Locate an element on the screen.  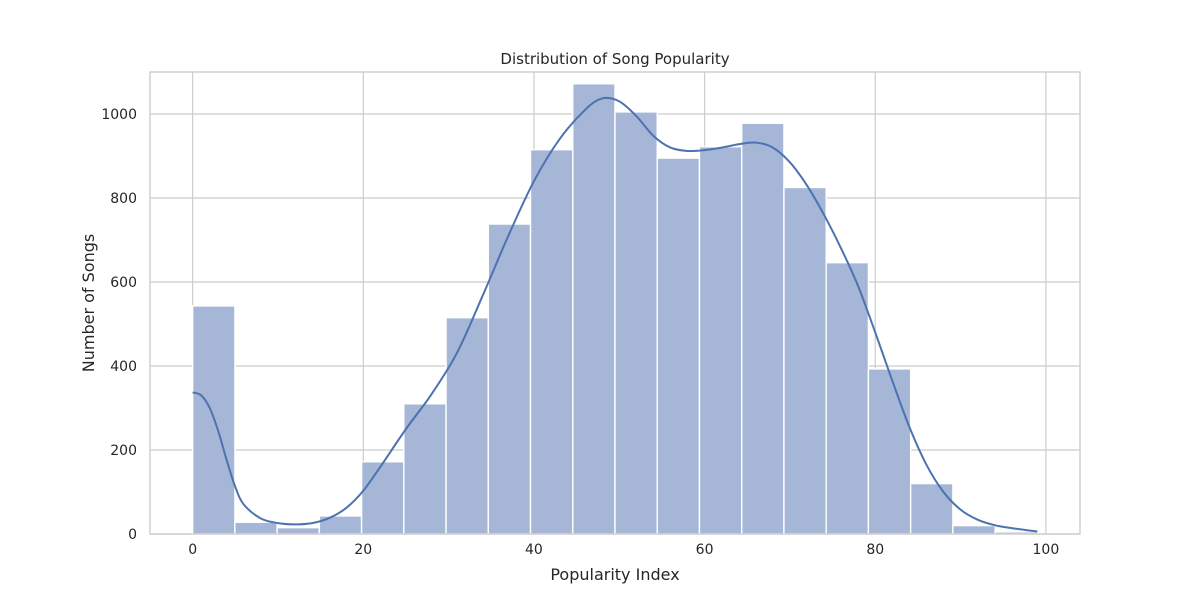
x-tick-label: 80 is located at coordinates (875, 550).